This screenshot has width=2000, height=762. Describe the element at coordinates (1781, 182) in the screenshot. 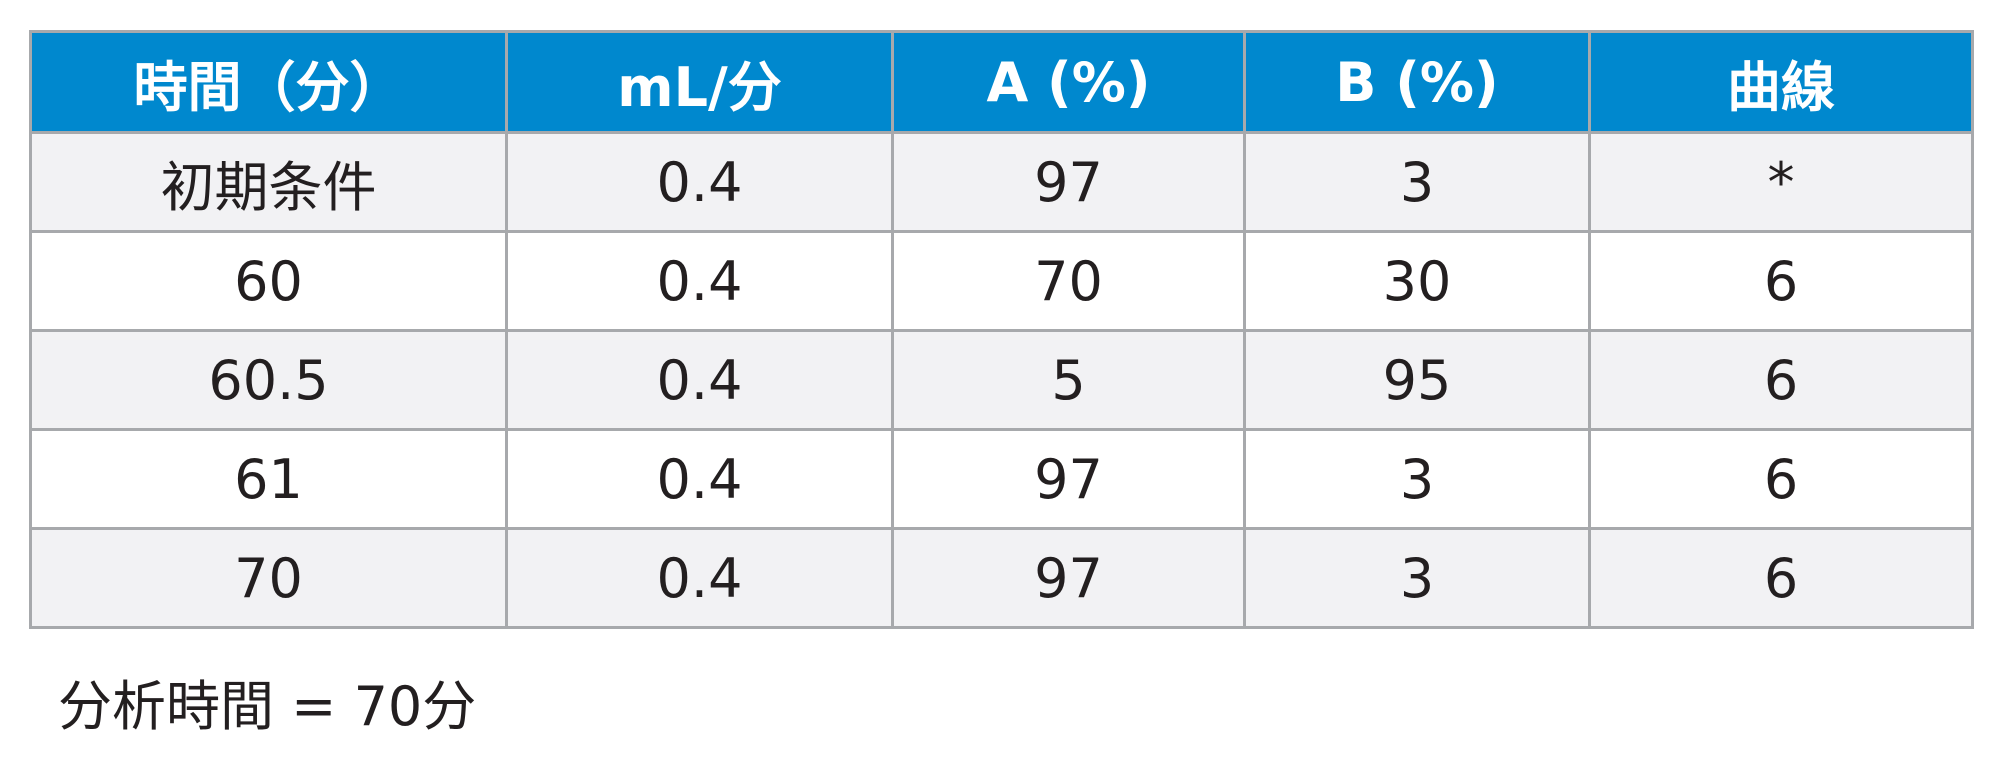

I see `cell-curve: *` at that location.